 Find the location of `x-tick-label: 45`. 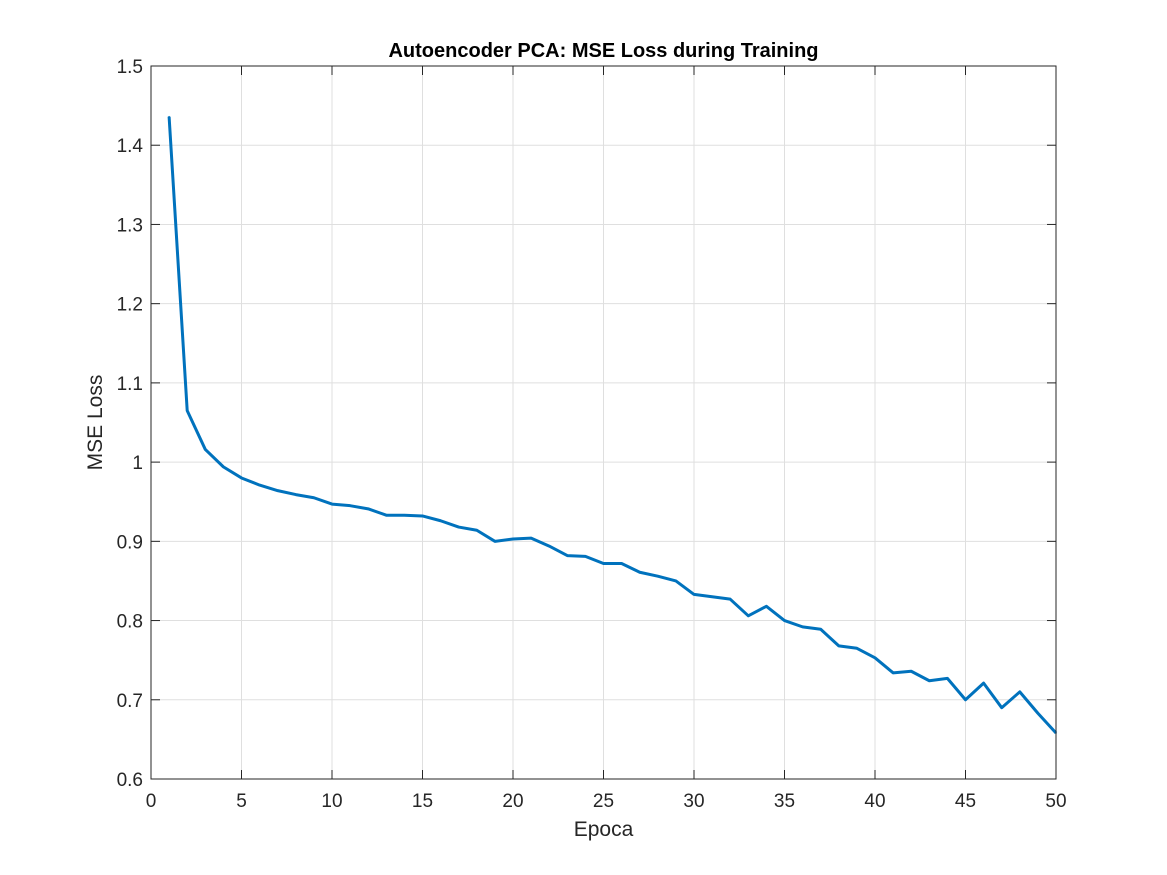

x-tick-label: 45 is located at coordinates (965, 801).